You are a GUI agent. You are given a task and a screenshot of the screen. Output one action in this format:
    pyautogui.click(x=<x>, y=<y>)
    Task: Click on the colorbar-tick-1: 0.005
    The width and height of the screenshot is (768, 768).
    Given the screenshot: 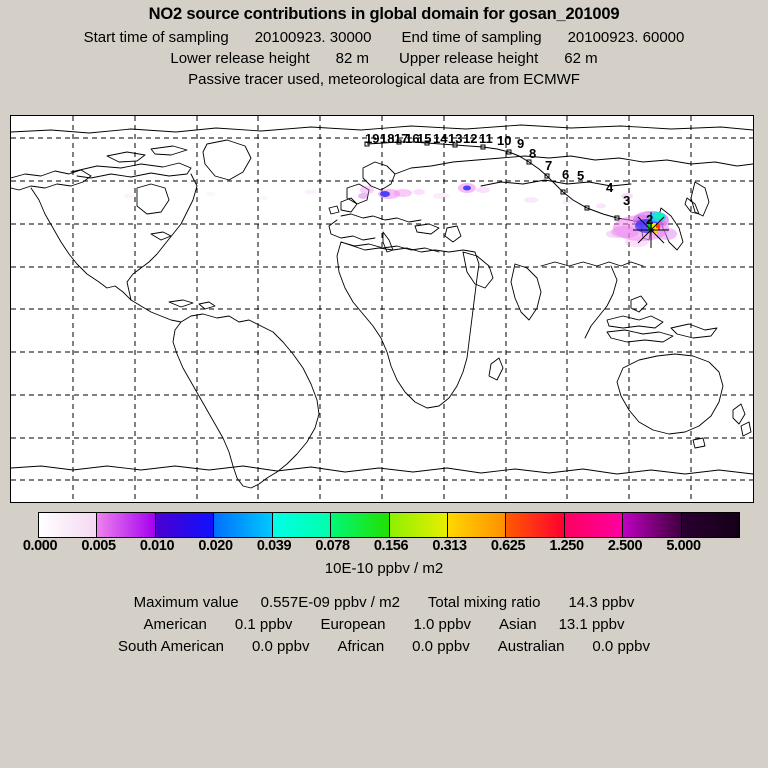 What is the action you would take?
    pyautogui.click(x=98, y=546)
    